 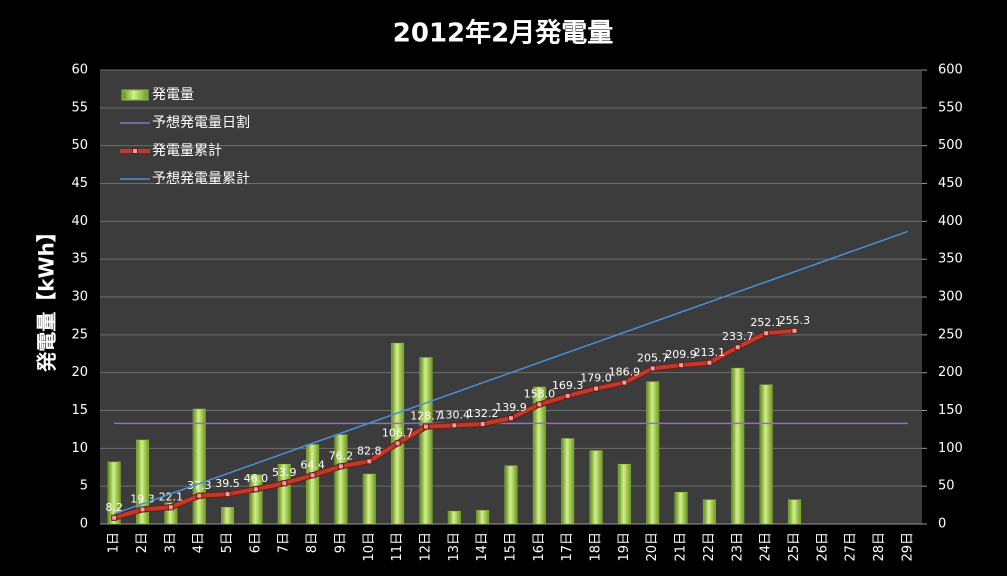 I want to click on x-tick-label: 28日, so click(x=879, y=547).